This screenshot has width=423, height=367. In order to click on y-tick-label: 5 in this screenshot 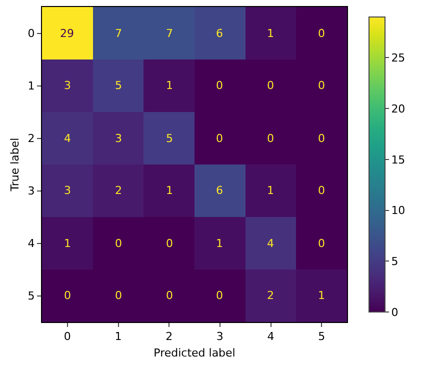, I will do `click(31, 296)`.